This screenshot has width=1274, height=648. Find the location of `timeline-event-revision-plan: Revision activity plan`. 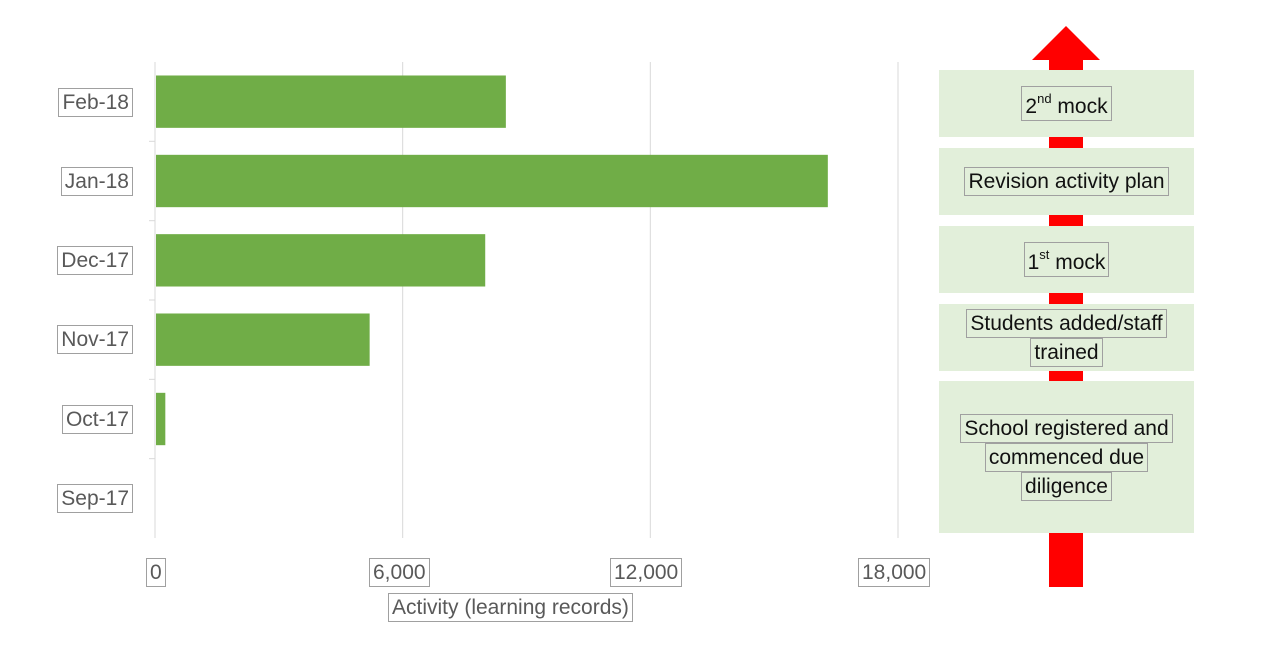

timeline-event-revision-plan: Revision activity plan is located at coordinates (1066, 181).